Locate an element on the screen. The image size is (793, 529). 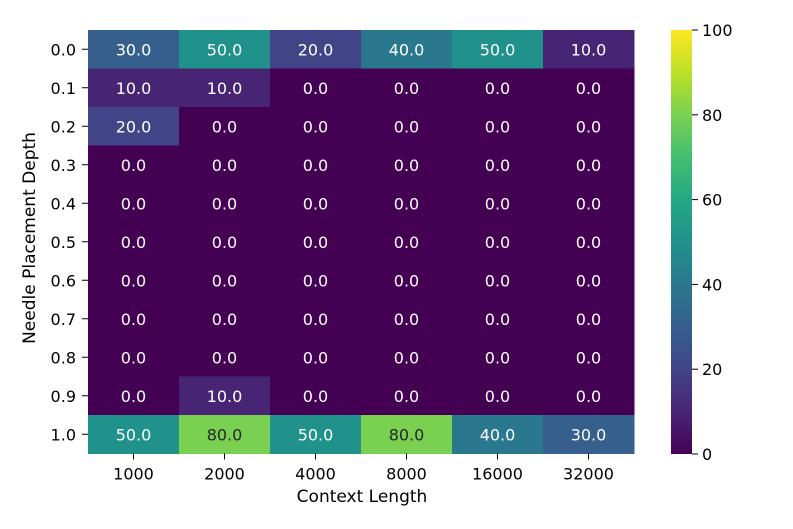
x-tick-label: 8000 is located at coordinates (406, 474).